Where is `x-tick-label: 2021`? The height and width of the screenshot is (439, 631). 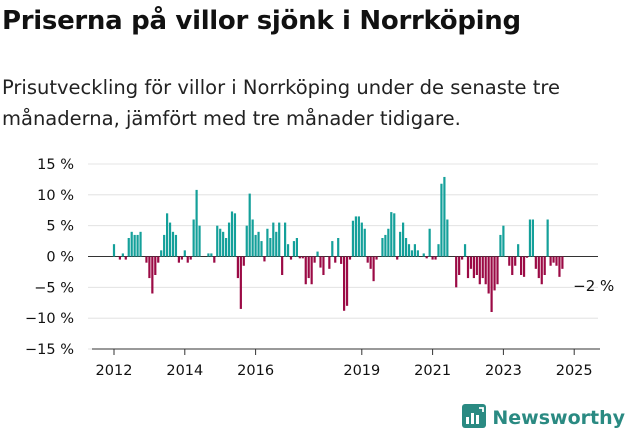
x-tick-label: 2021 is located at coordinates (432, 370).